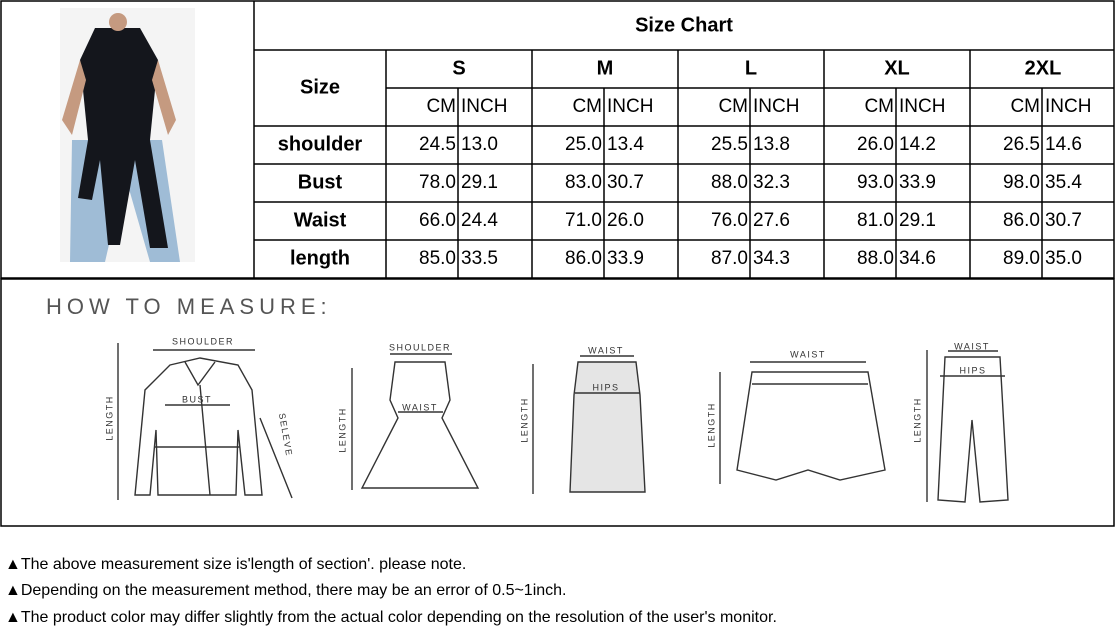 Image resolution: width=1116 pixels, height=635 pixels. Describe the element at coordinates (1063, 258) in the screenshot. I see `cell-value: 35.0` at that location.